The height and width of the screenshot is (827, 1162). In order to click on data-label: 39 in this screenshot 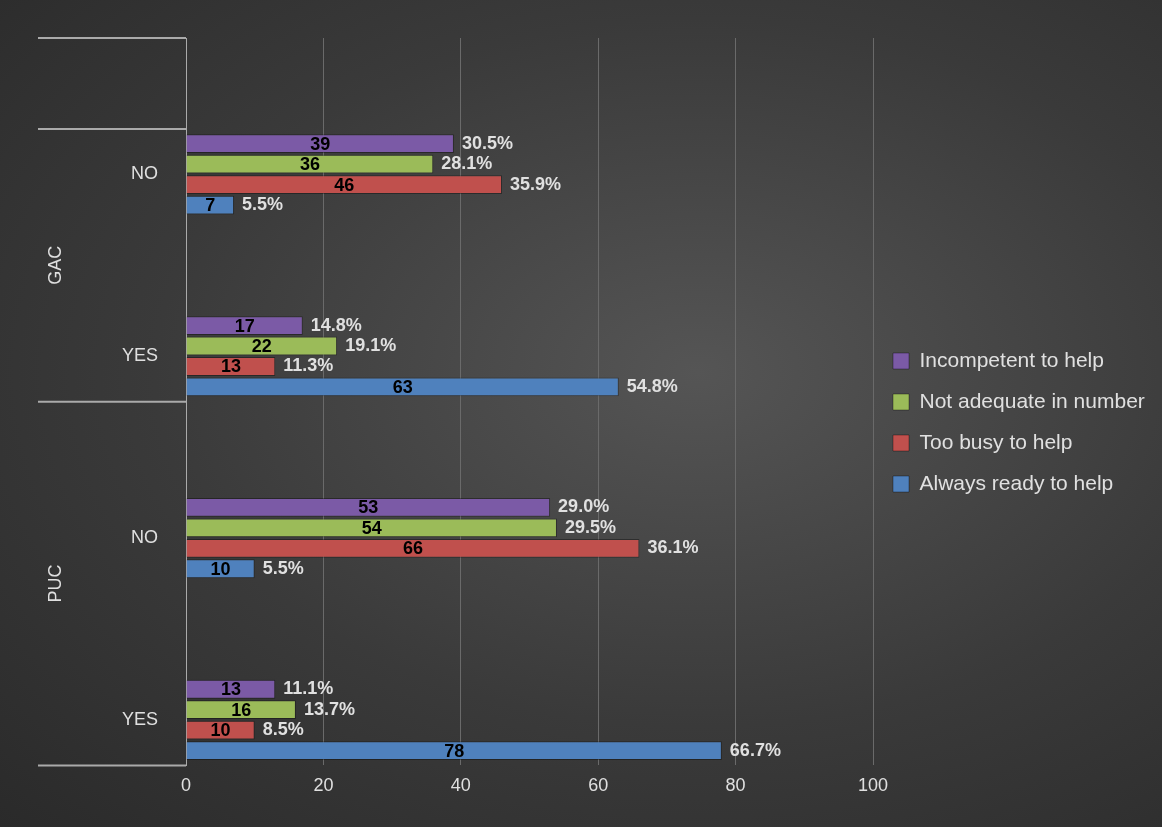, I will do `click(320, 143)`.